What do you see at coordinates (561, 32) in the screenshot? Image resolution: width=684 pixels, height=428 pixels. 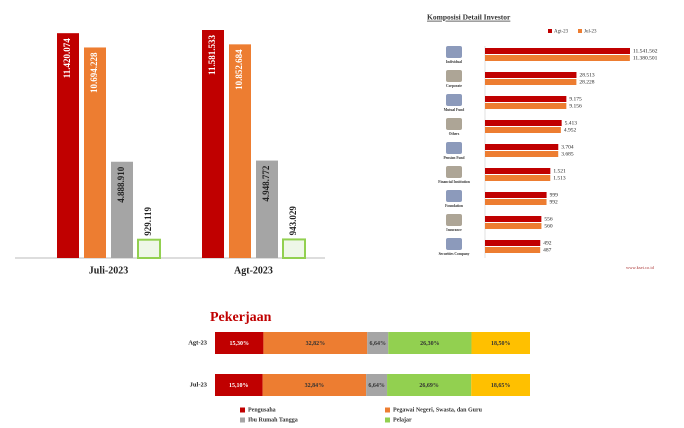 I see `legend-label: Agt-23` at bounding box center [561, 32].